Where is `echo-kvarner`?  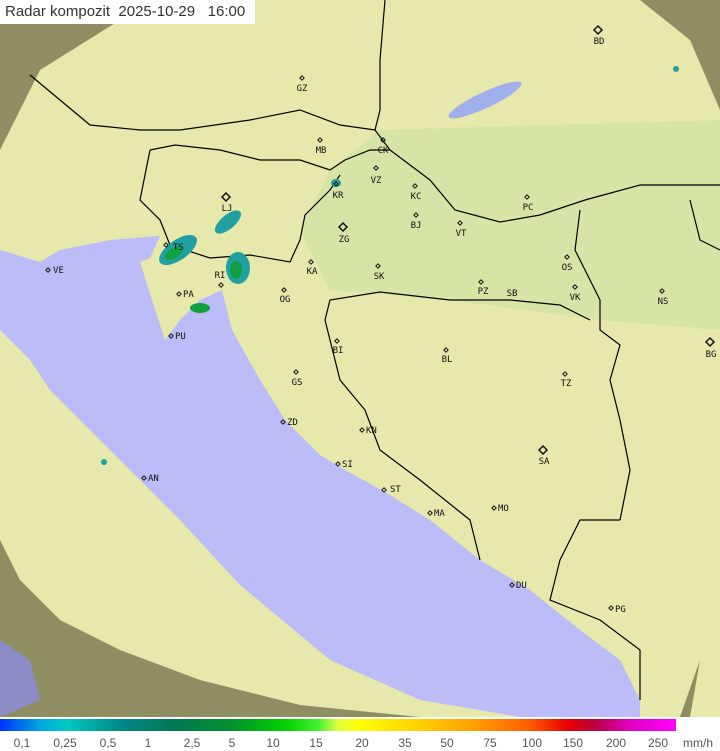
echo-kvarner is located at coordinates (200, 308).